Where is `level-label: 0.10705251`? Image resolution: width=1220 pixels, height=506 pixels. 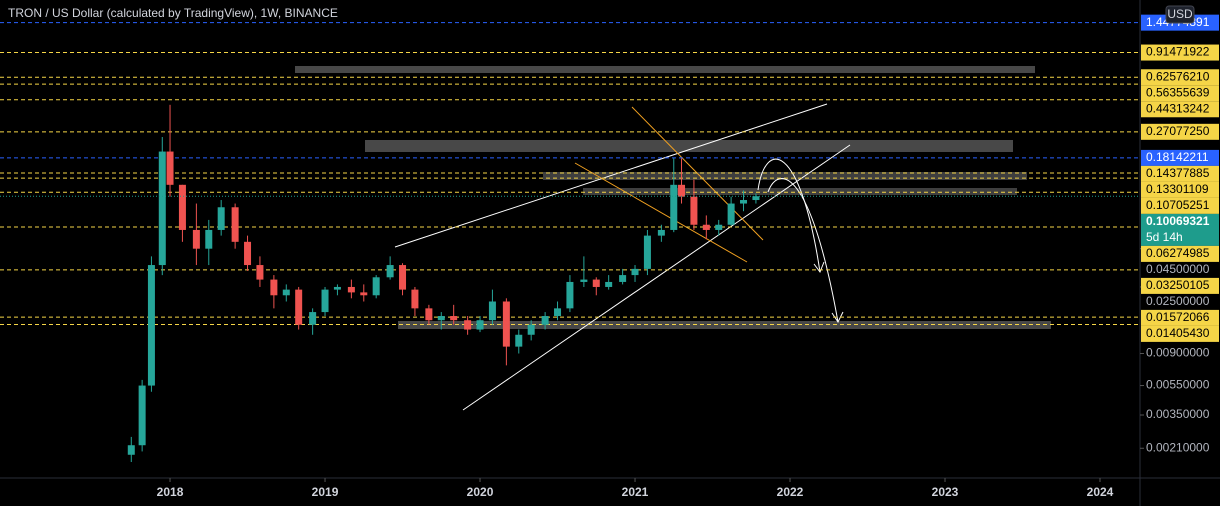
level-label: 0.10705251 is located at coordinates (1178, 205).